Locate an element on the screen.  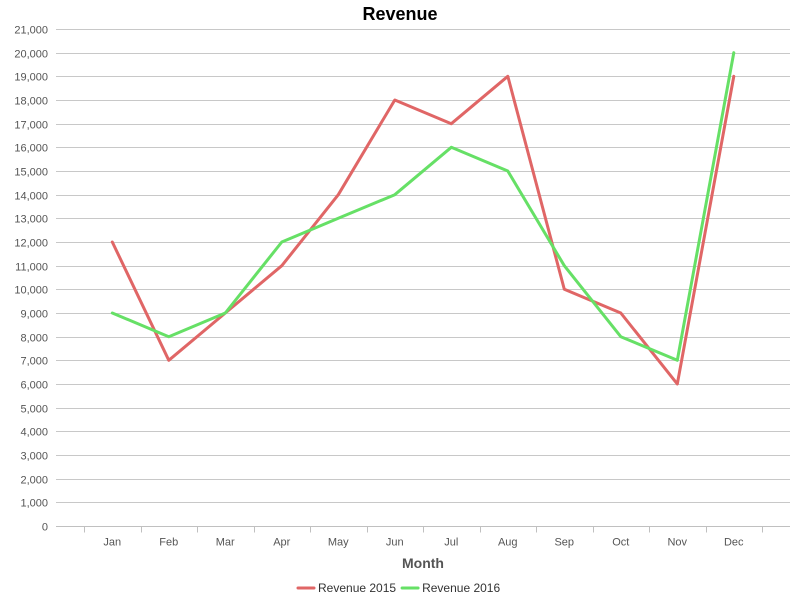
x-tick-label: Sep is located at coordinates (564, 543).